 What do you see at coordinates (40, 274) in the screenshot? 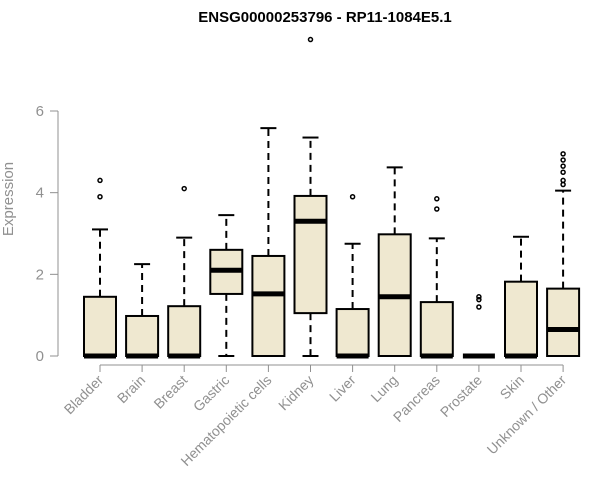
I see `y-tick-label: 2` at bounding box center [40, 274].